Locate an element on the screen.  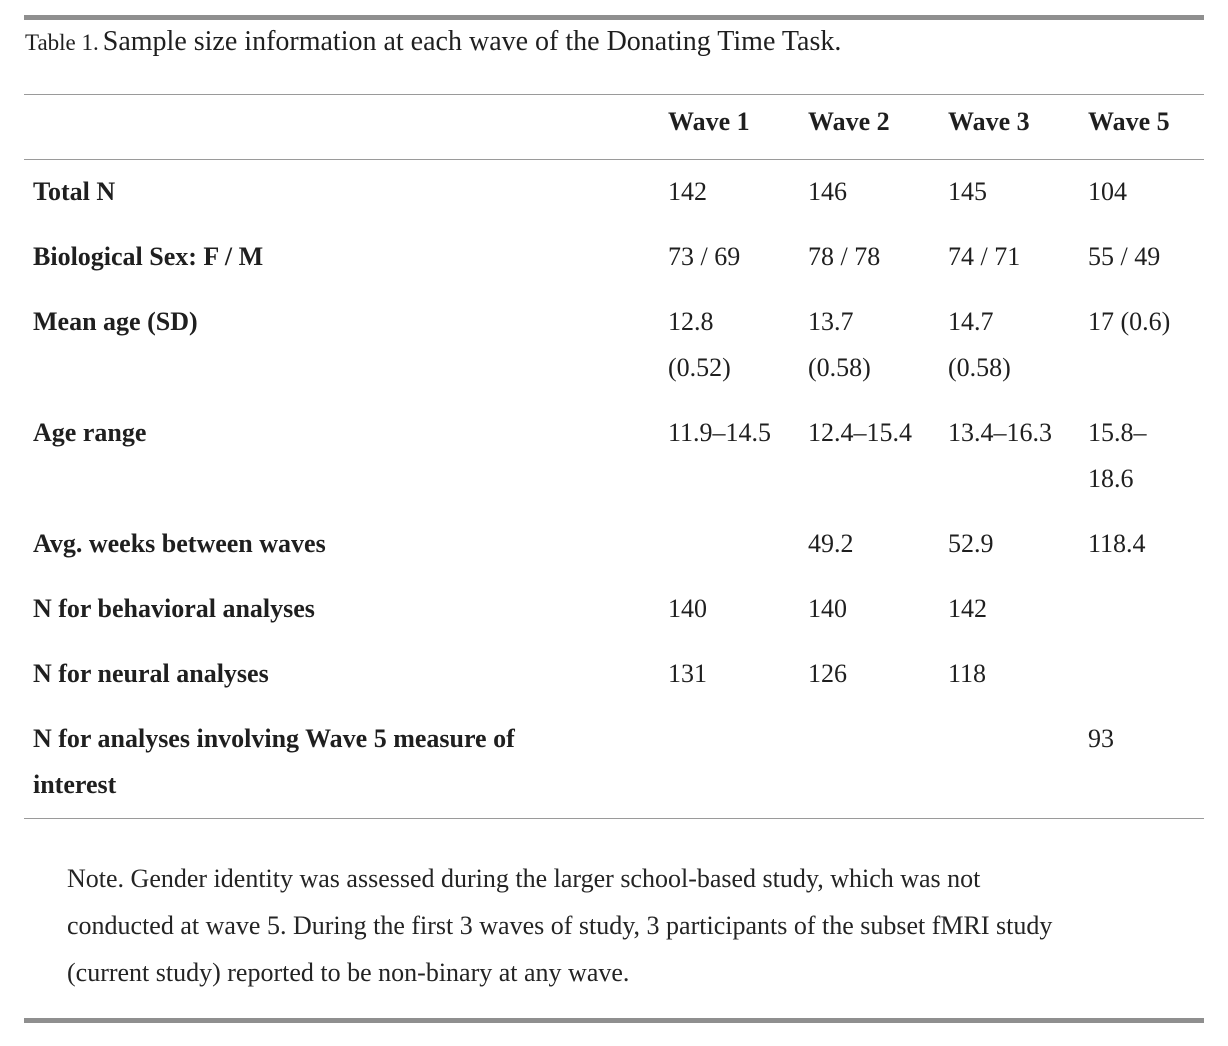
table-row: Total N 142 146 145 104 is located at coordinates (614, 192).